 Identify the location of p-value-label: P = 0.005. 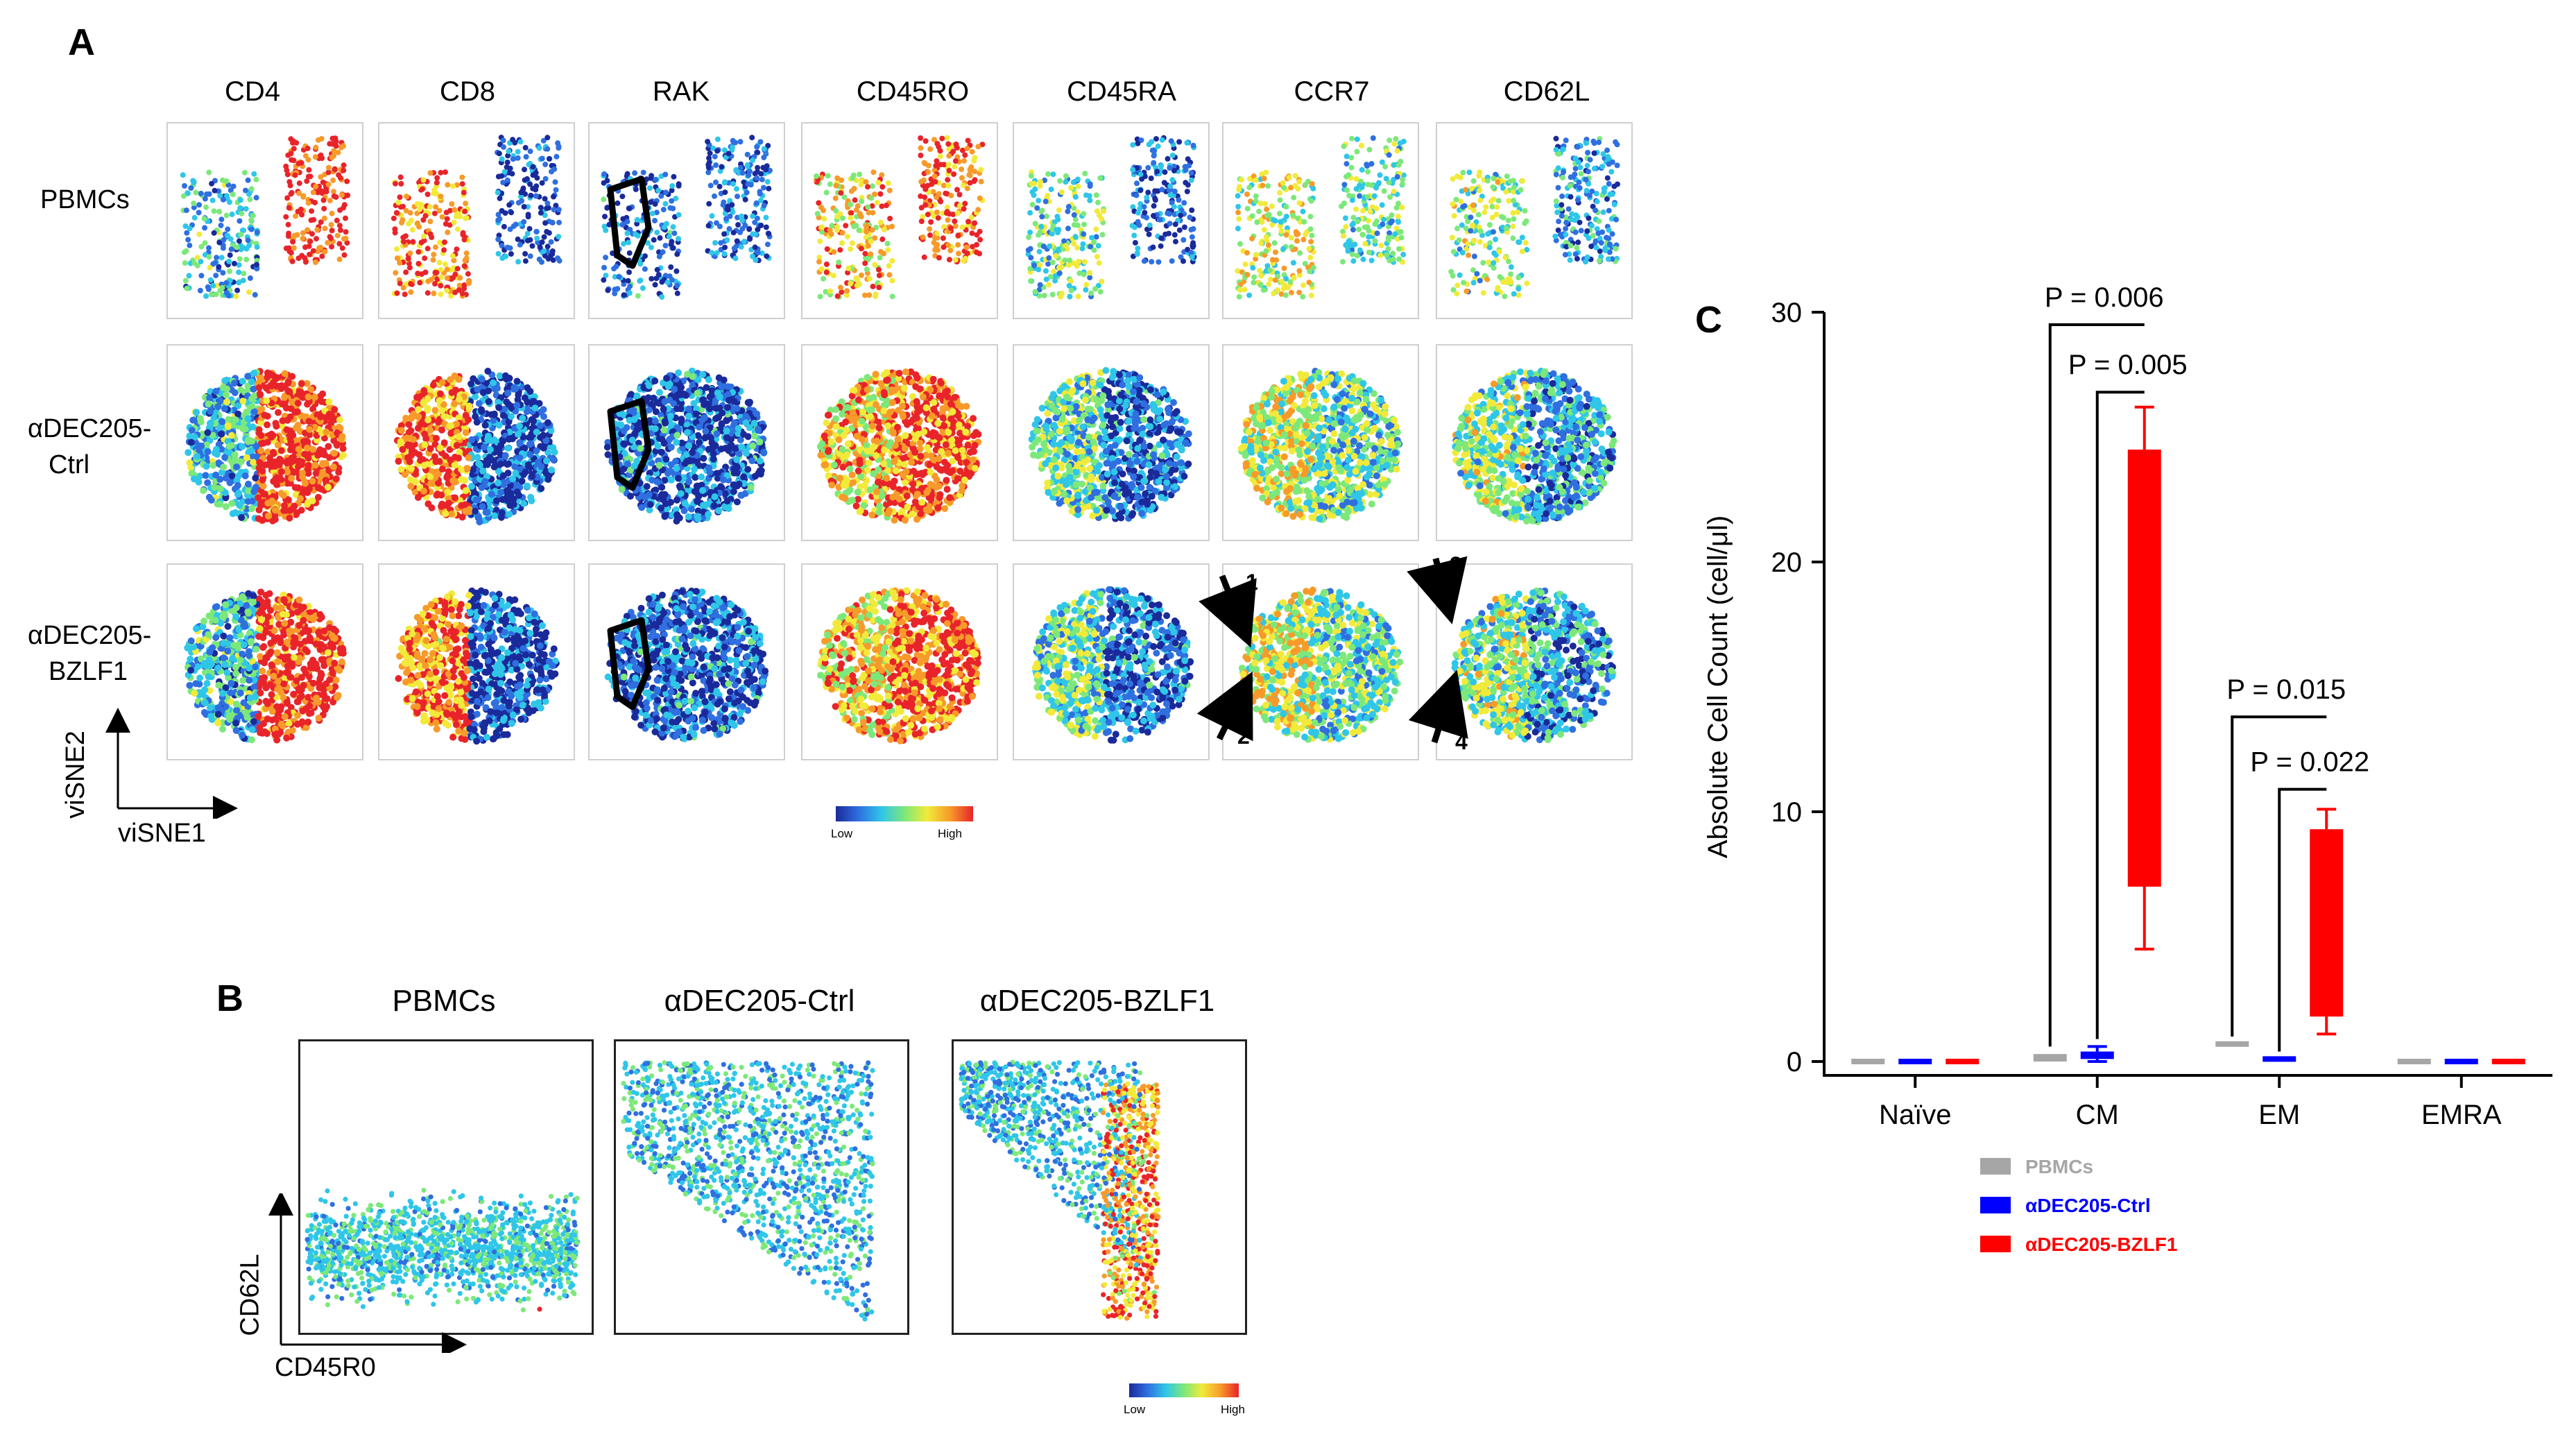
(2128, 365).